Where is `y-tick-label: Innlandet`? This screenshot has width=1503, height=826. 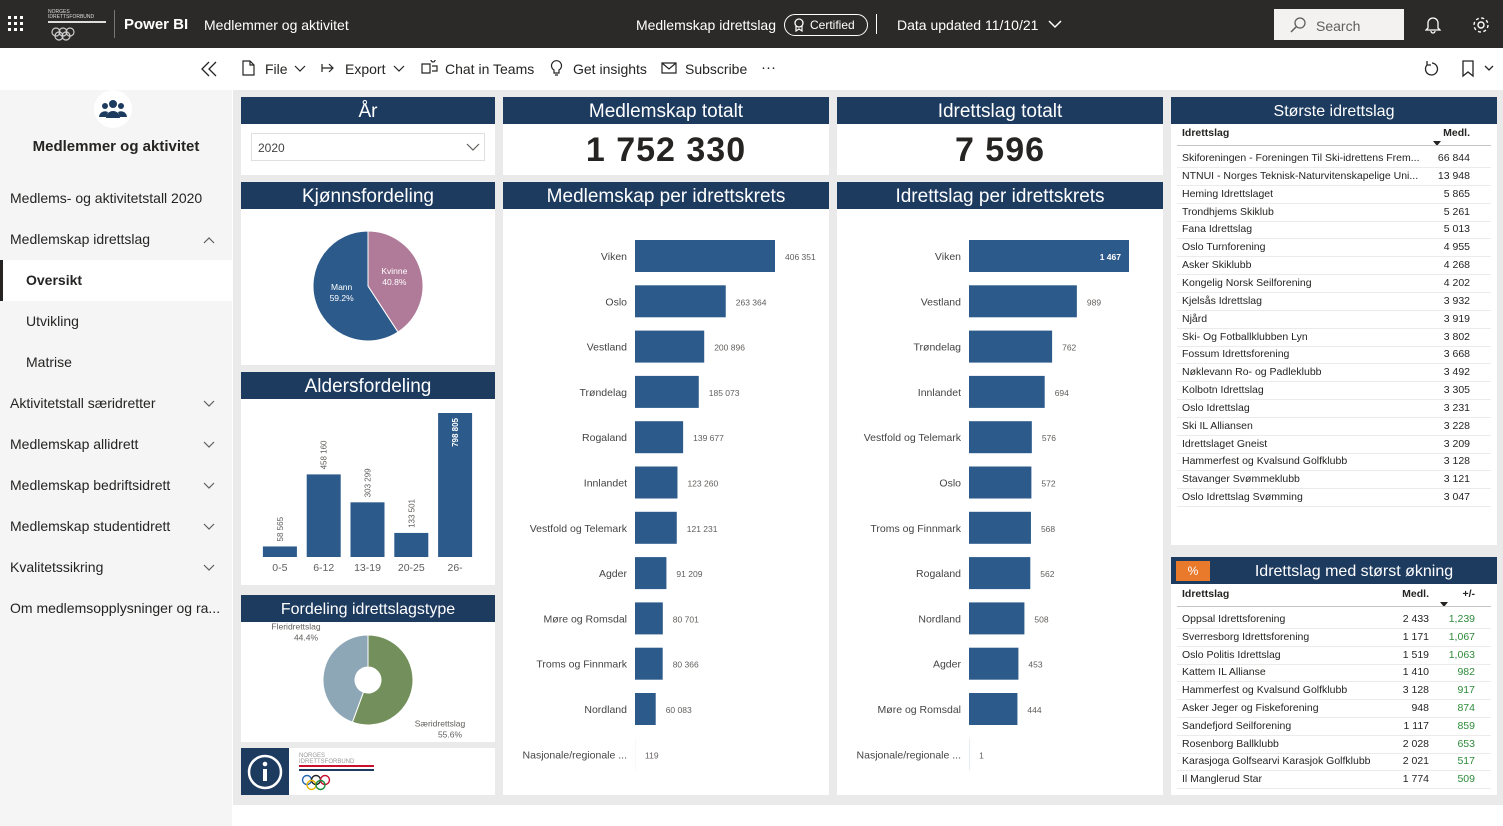 y-tick-label: Innlandet is located at coordinates (605, 484).